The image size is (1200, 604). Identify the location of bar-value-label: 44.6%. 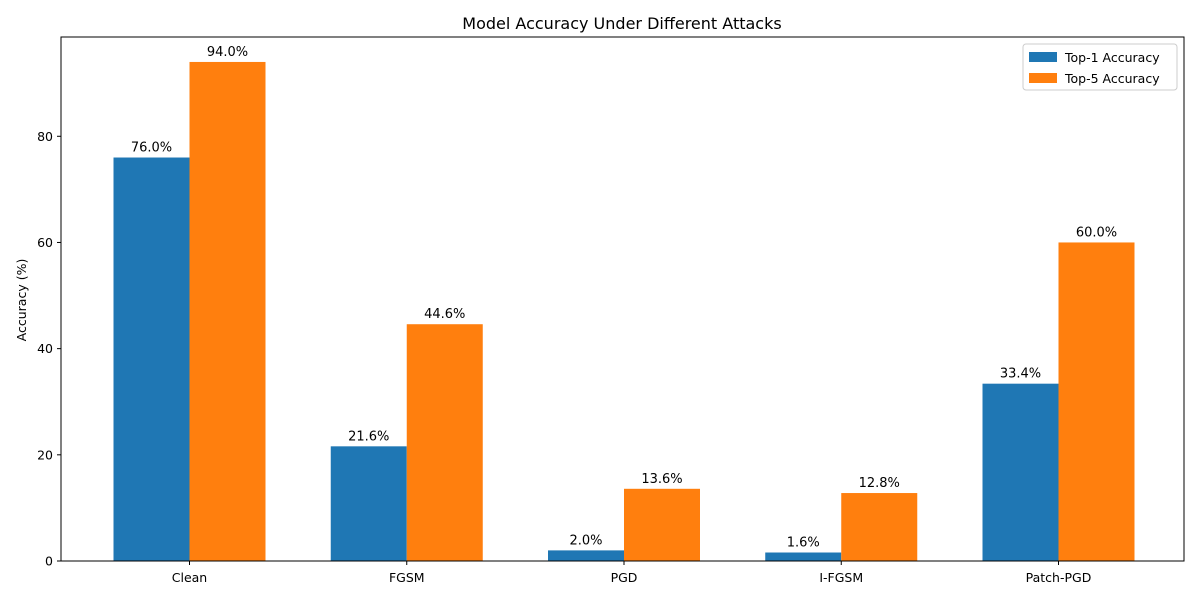
(444, 314).